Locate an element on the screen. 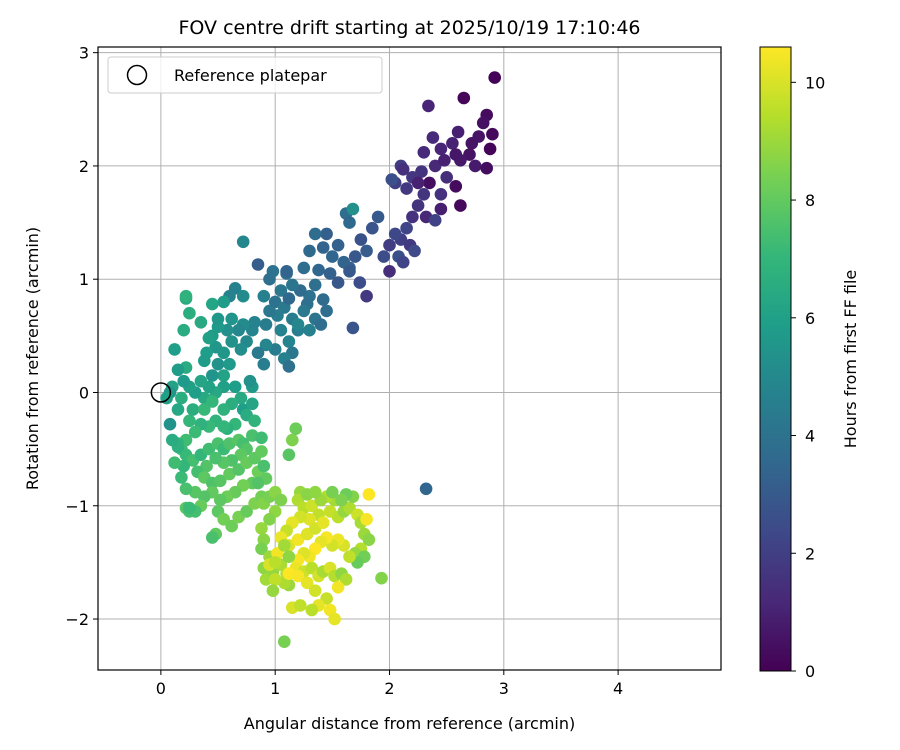 This screenshot has width=900, height=750. y-tick-label: −1 is located at coordinates (77, 506).